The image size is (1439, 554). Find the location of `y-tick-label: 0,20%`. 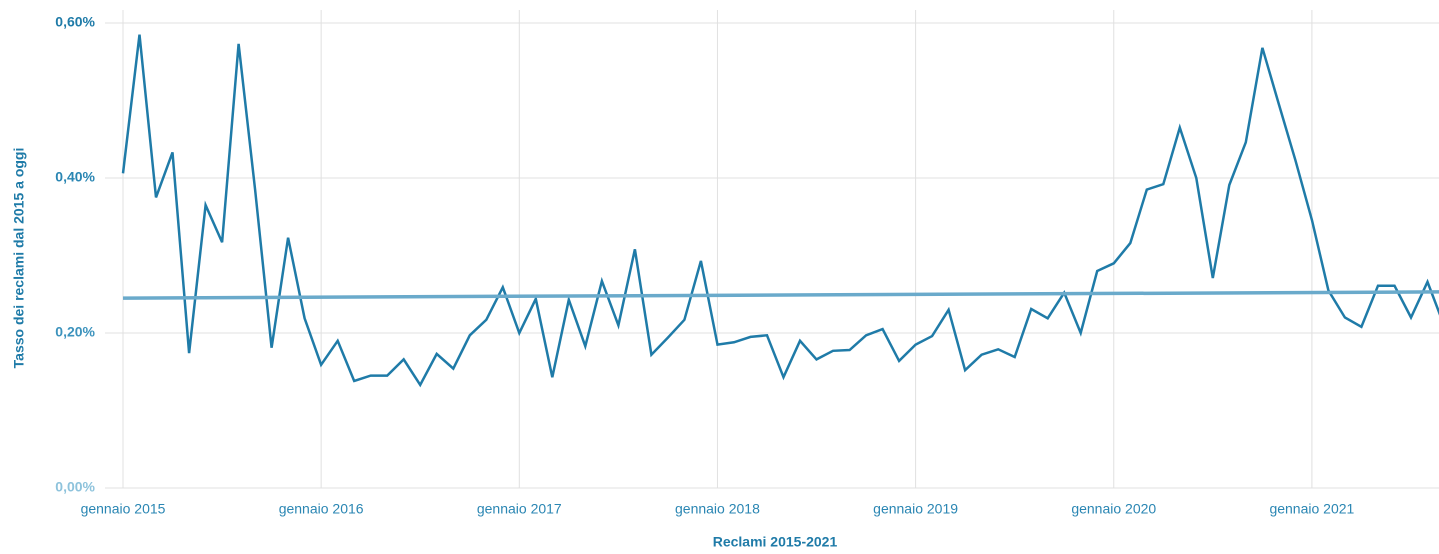

y-tick-label: 0,20% is located at coordinates (75, 332).